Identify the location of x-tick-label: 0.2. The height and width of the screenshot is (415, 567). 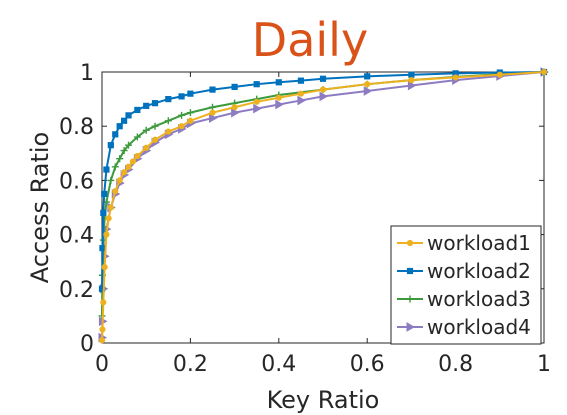
(190, 364).